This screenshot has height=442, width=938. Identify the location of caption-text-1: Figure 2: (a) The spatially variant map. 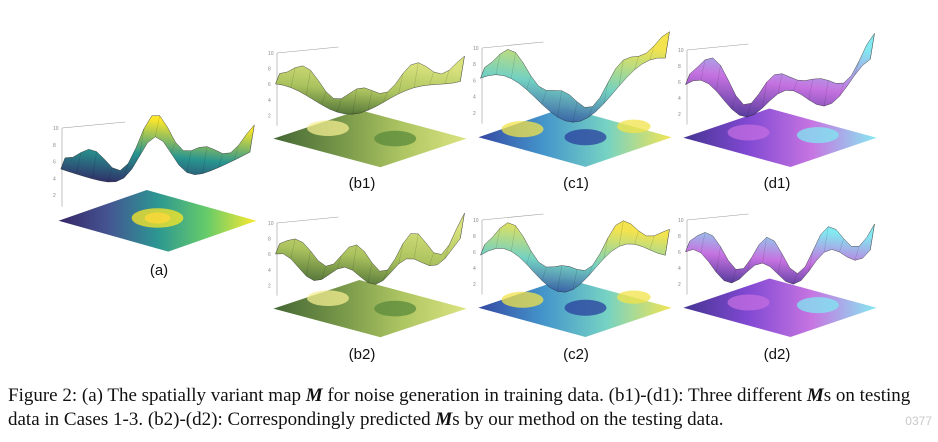
(157, 395).